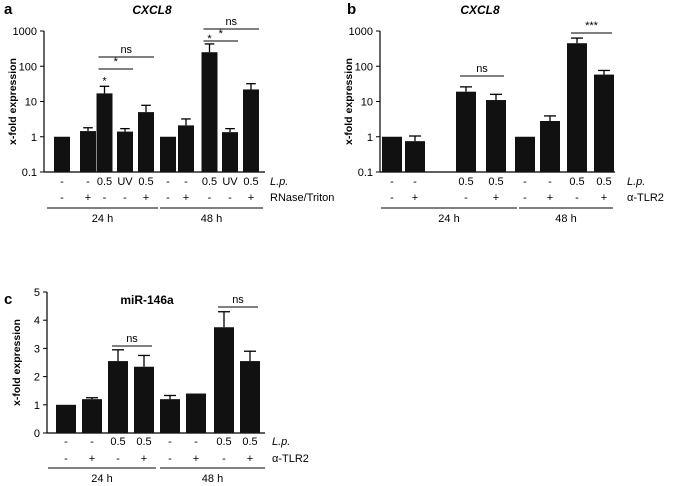 The width and height of the screenshot is (675, 486). I want to click on y-tick-label: 3, so click(37, 349).